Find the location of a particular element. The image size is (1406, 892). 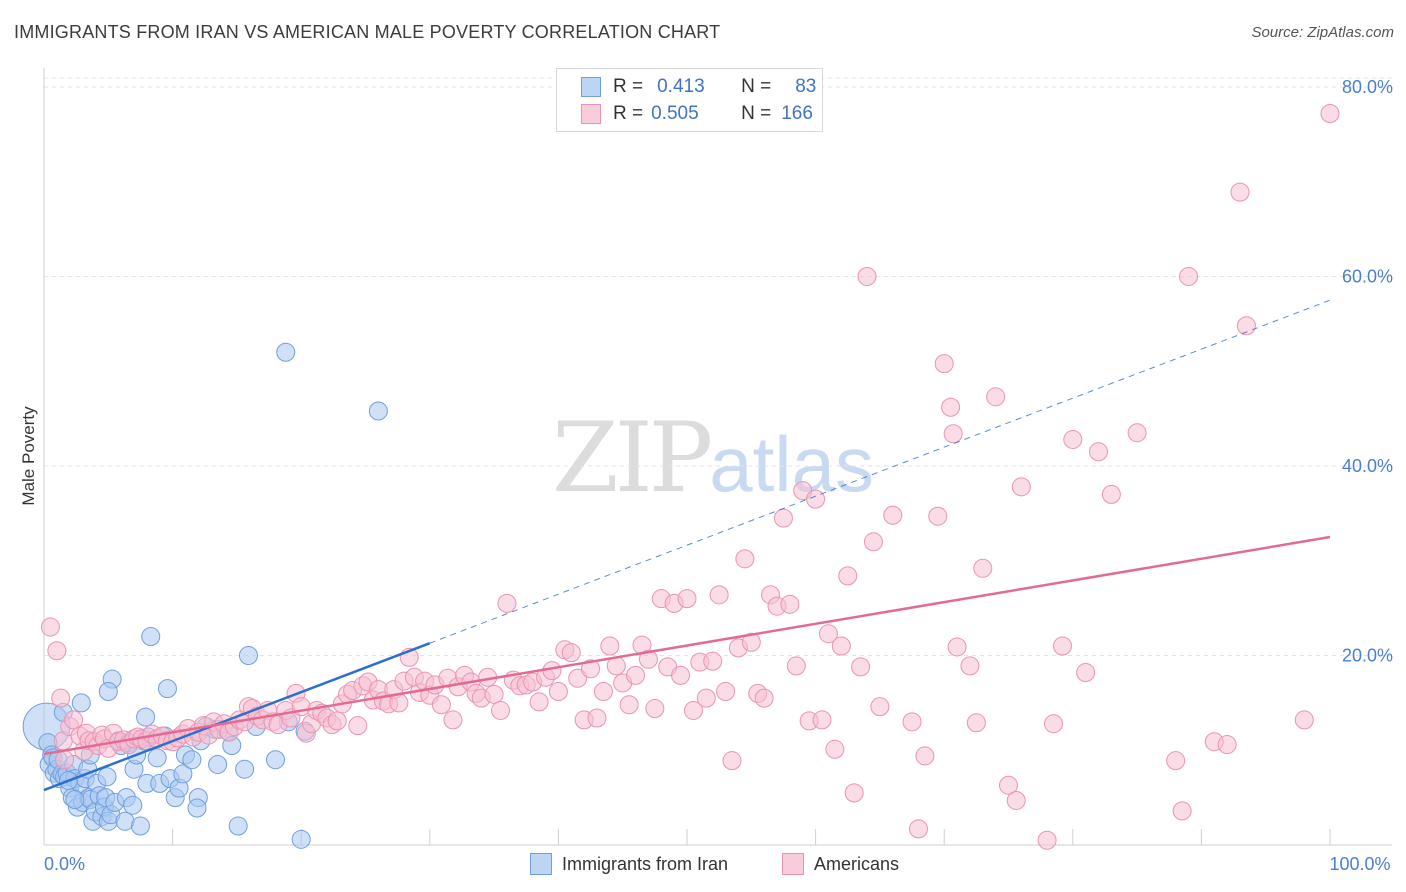

bottom-legend-label-iran: Immigrants from Iran is located at coordinates (645, 863).